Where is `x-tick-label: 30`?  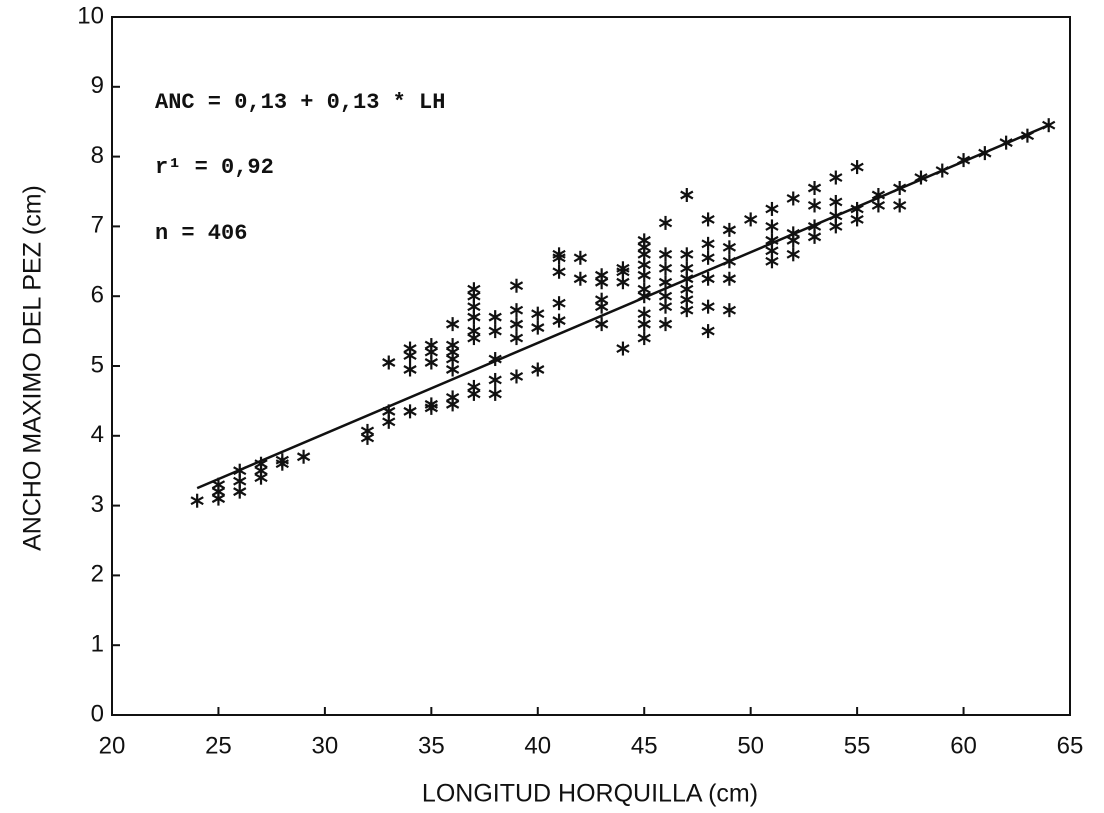 x-tick-label: 30 is located at coordinates (325, 745).